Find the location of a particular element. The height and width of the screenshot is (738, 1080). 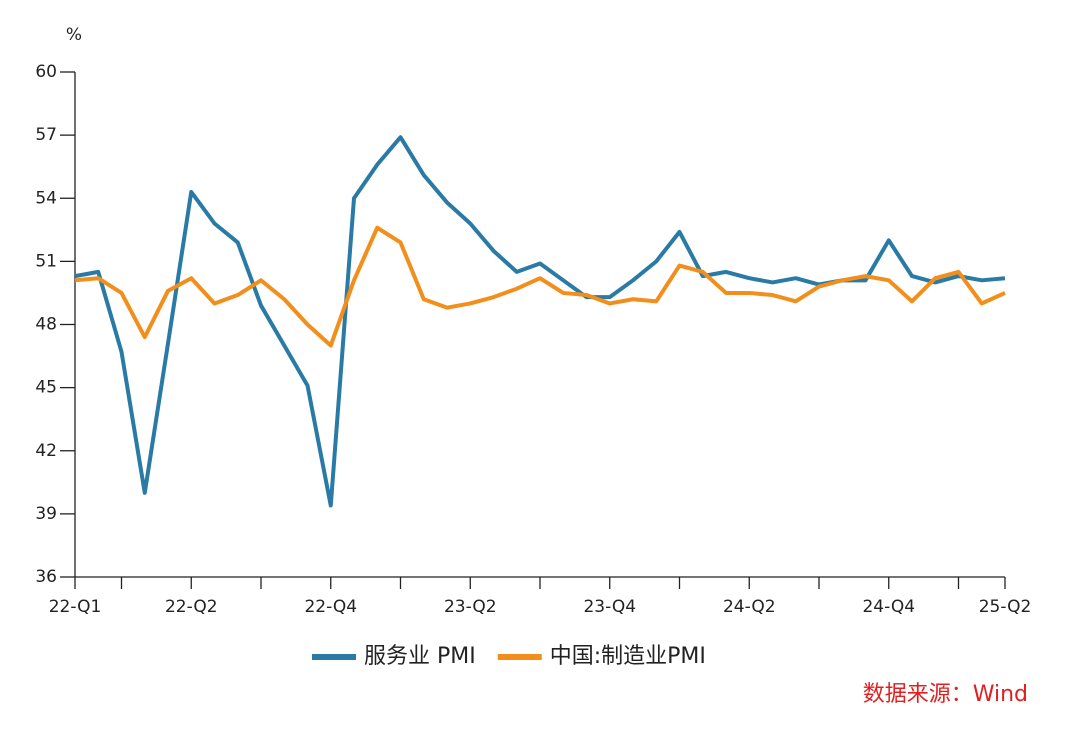

y-tick-label: 60 is located at coordinates (46, 72).